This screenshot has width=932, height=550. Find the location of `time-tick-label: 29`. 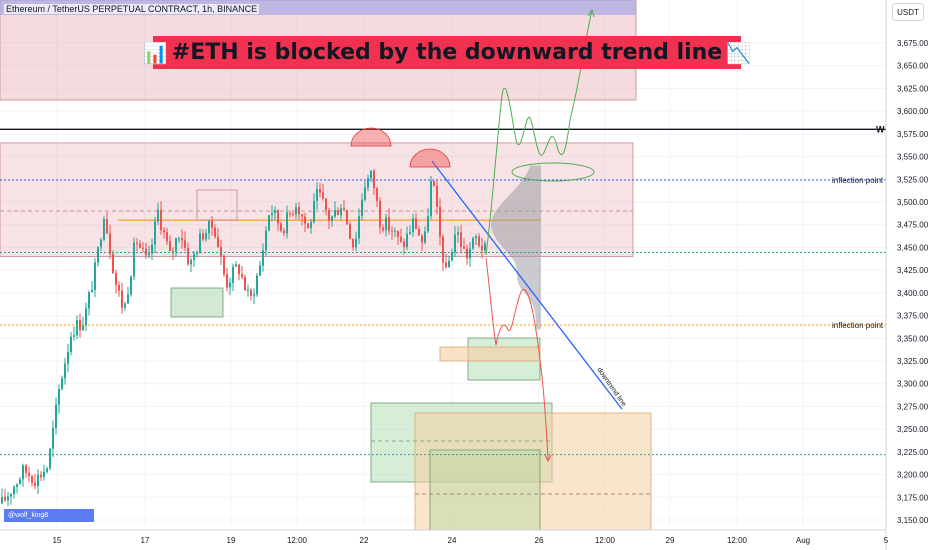

time-tick-label: 29 is located at coordinates (670, 540).